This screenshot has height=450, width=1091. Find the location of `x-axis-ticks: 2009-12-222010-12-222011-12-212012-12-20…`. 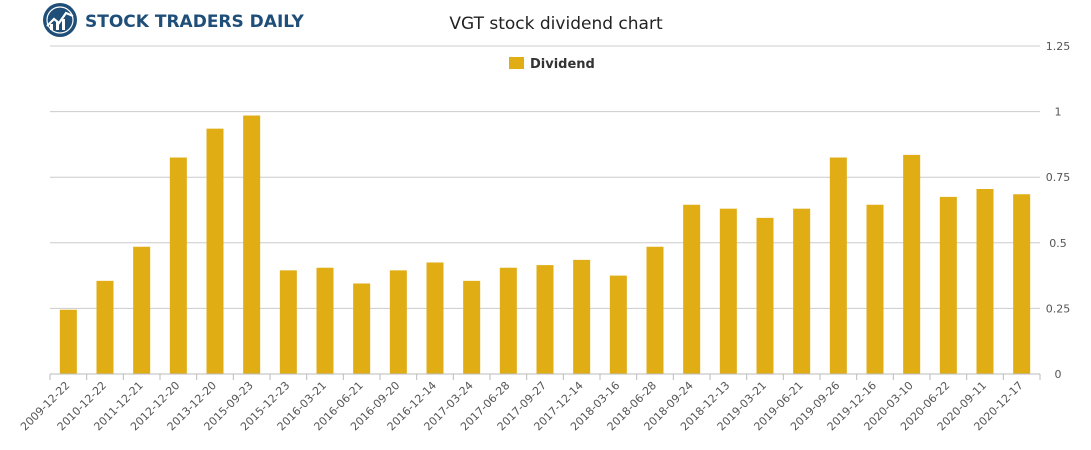

x-axis-ticks: 2009-12-222010-12-222011-12-212012-12-20… is located at coordinates (529, 403).